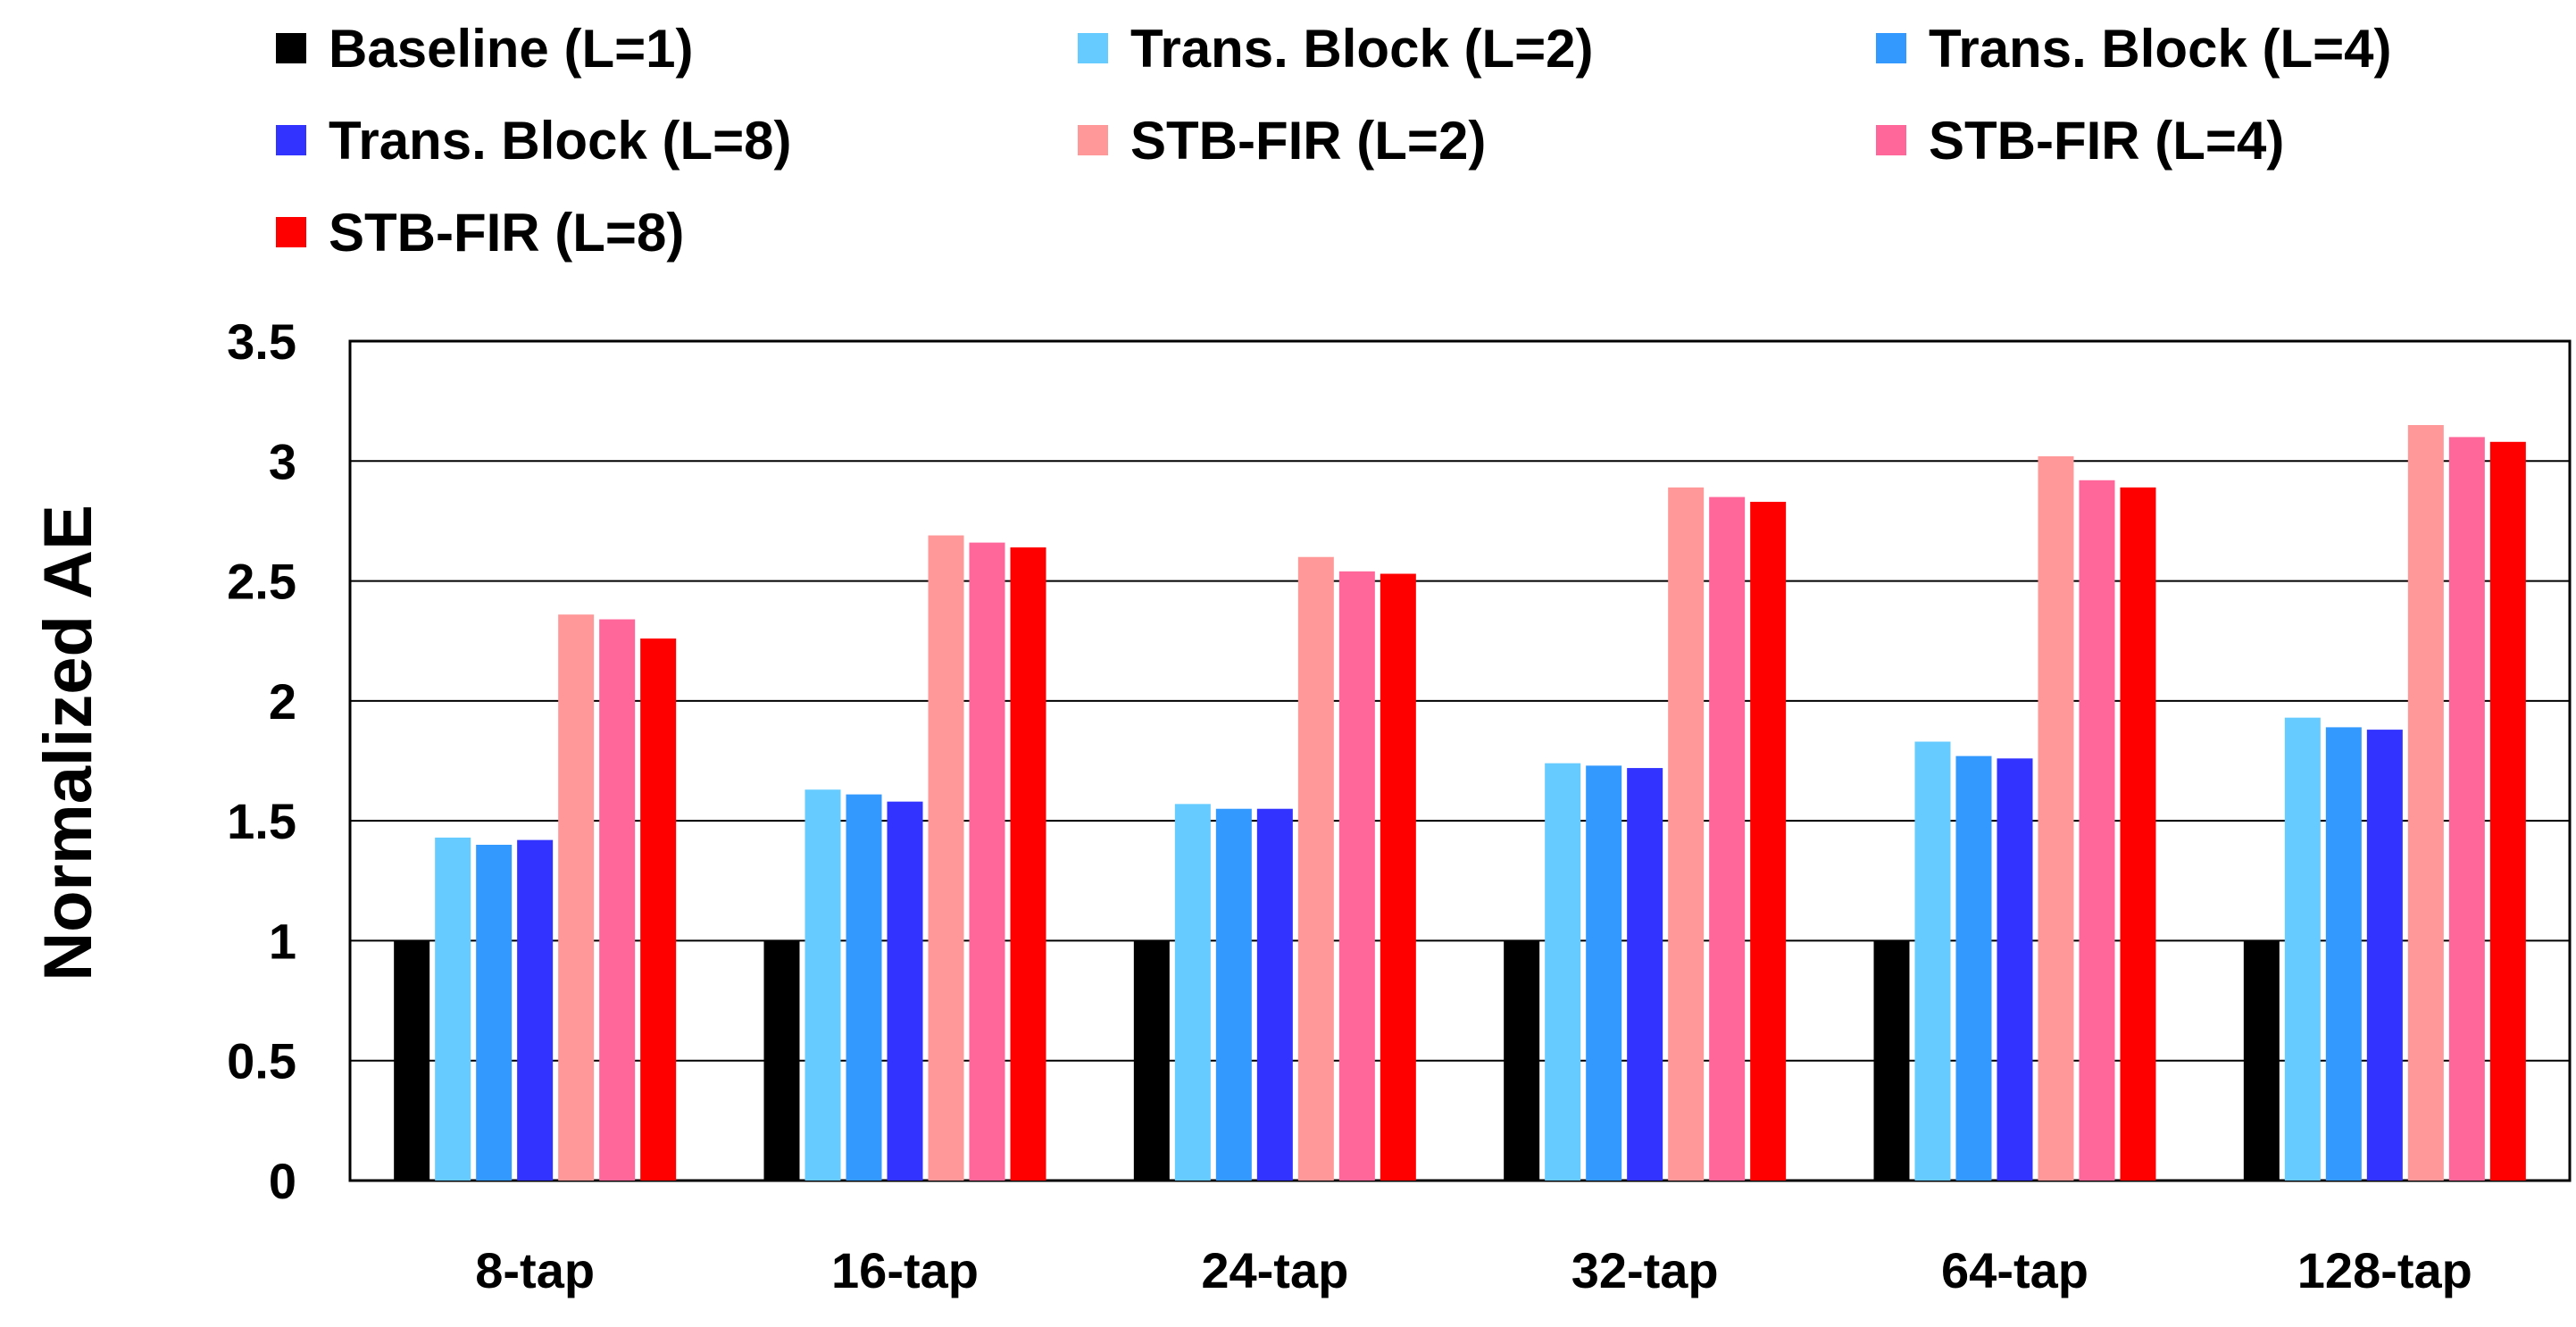  Describe the element at coordinates (2466, 809) in the screenshot. I see `bar-stb-fir-l-4-128-tap` at that location.